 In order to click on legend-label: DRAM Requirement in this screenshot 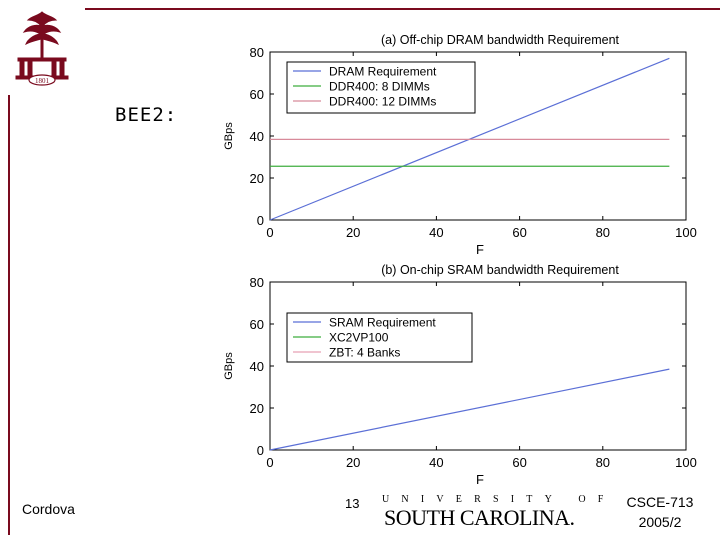, I will do `click(383, 72)`.